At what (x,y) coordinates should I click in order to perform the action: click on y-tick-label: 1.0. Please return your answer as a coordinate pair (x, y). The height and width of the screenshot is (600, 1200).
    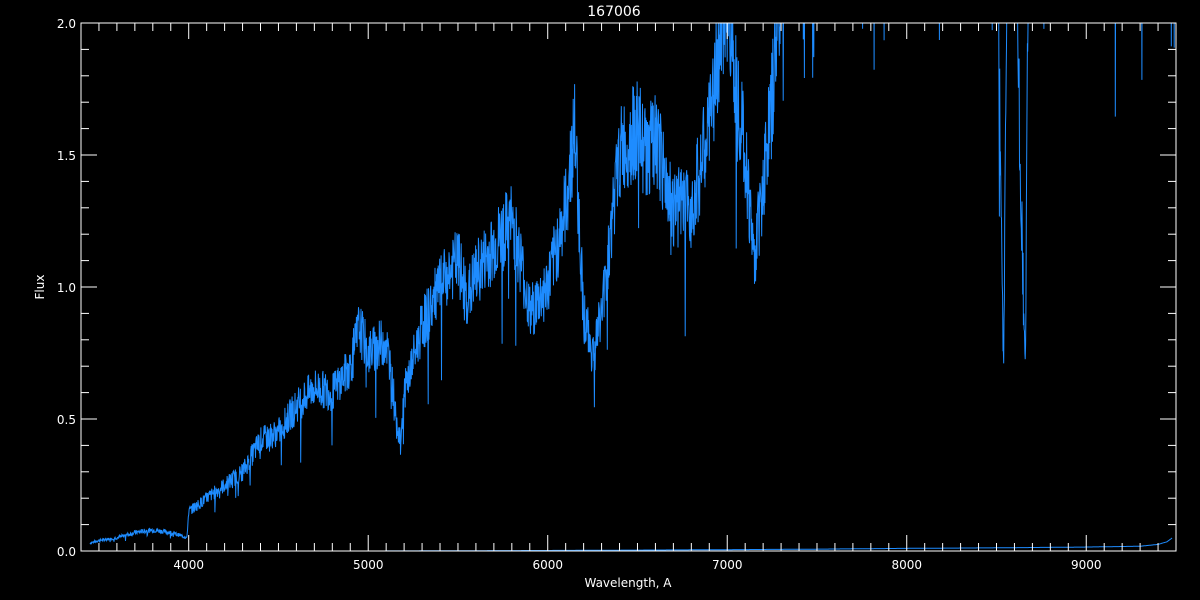
    Looking at the image, I should click on (66, 288).